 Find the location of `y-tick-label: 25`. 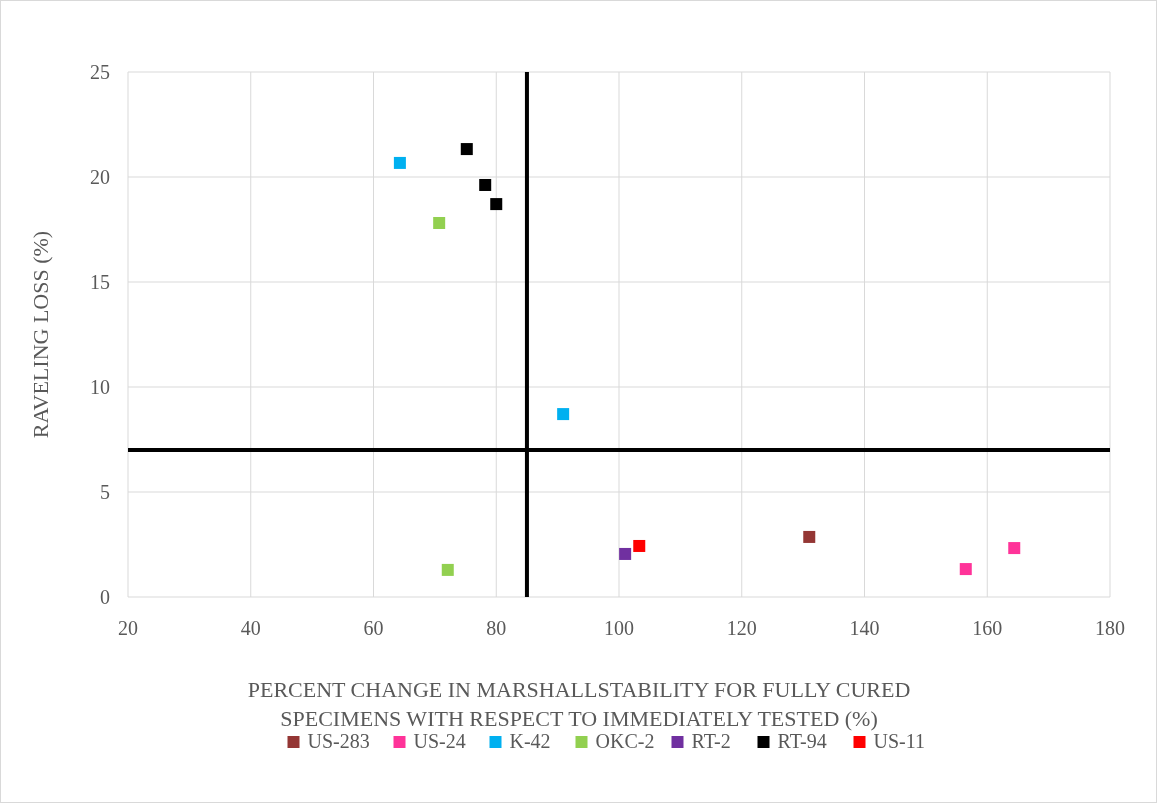

y-tick-label: 25 is located at coordinates (100, 72).